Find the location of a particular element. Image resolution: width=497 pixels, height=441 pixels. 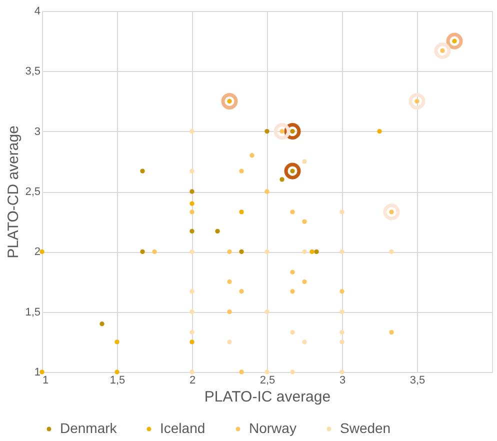

y-tick-label: 2 is located at coordinates (37, 252).